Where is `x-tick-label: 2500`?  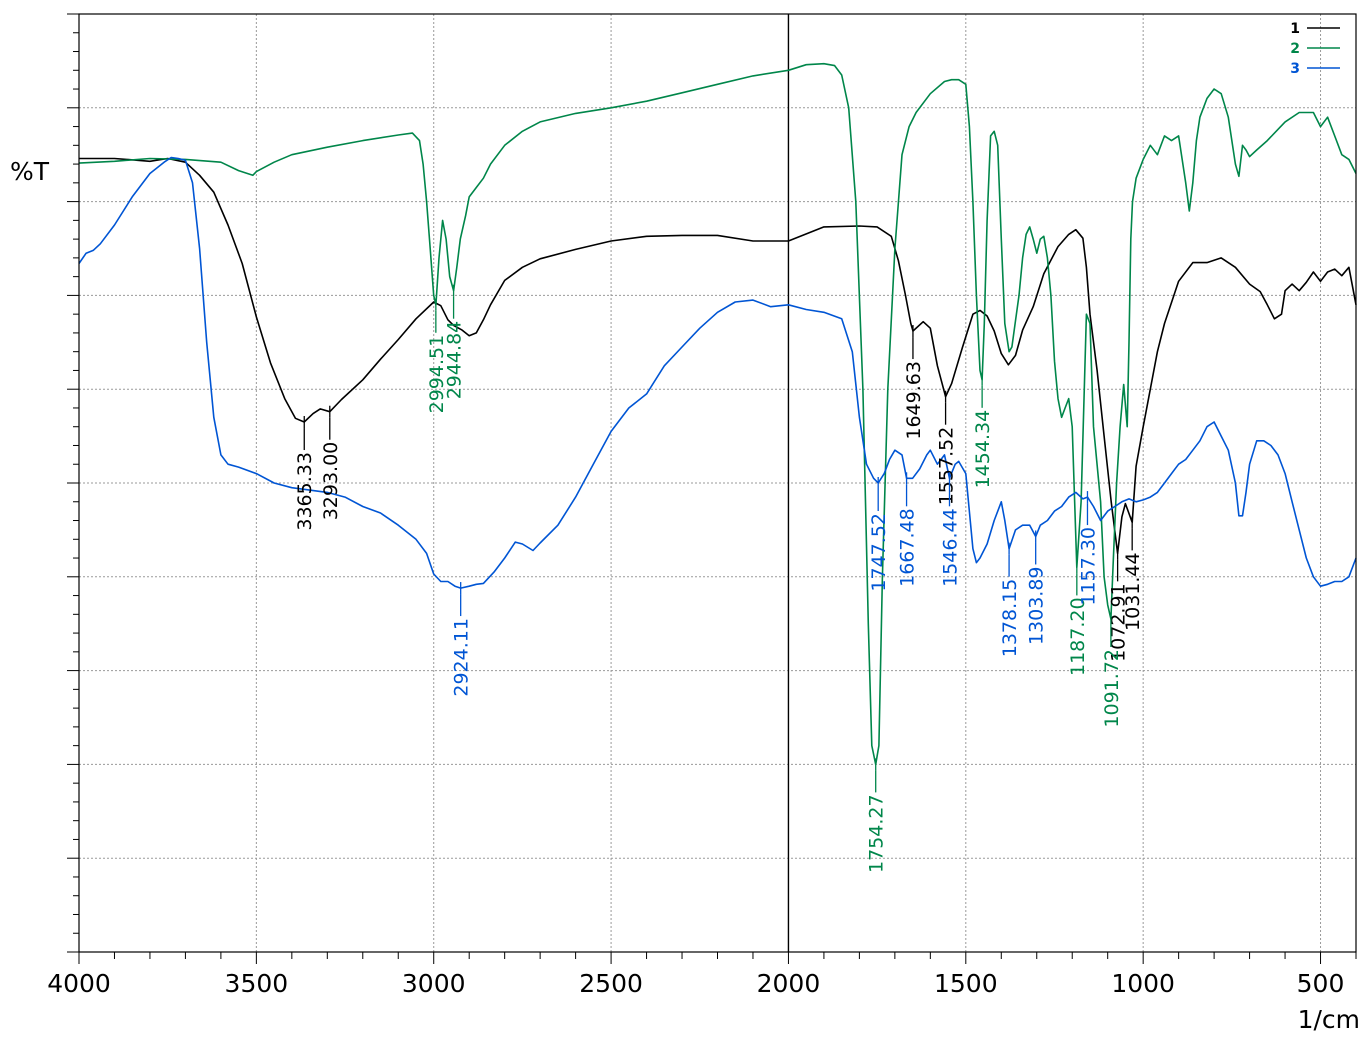
x-tick-label: 2500 is located at coordinates (611, 983).